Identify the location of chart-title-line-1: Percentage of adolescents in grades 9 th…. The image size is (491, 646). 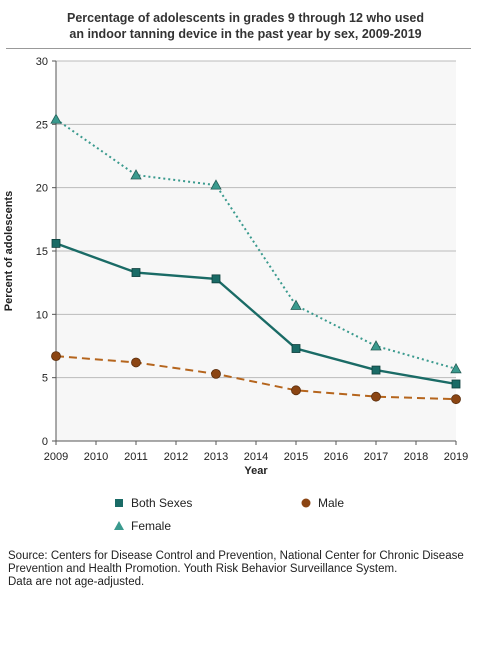
(245, 18).